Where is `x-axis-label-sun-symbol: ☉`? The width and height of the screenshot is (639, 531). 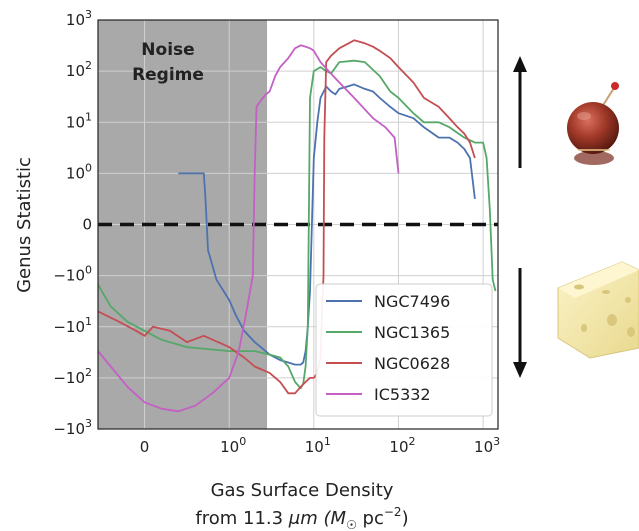 x-axis-label-sun-symbol: ☉ is located at coordinates (351, 524).